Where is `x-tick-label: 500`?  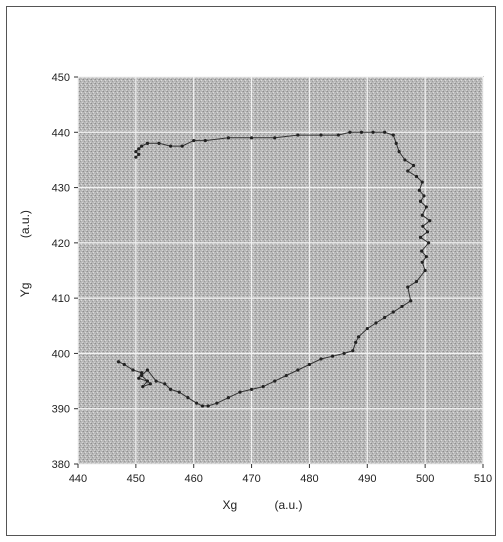
x-tick-label: 500 is located at coordinates (425, 479).